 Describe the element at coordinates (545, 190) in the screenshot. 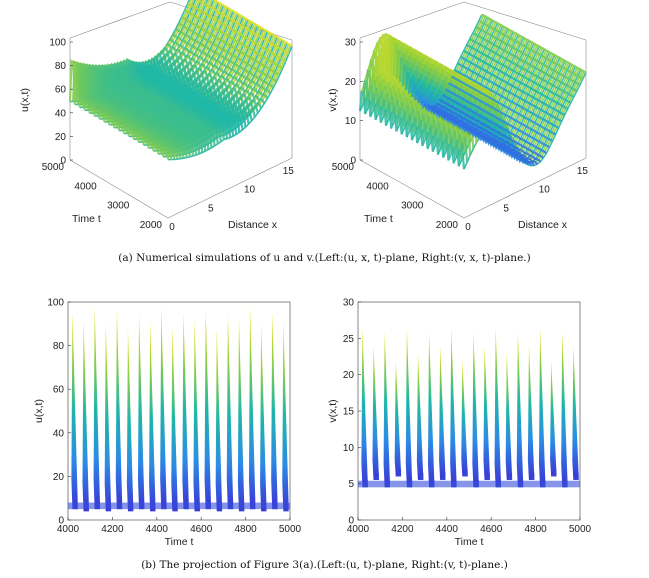

I see `v-surf-xtick-2: 10` at that location.